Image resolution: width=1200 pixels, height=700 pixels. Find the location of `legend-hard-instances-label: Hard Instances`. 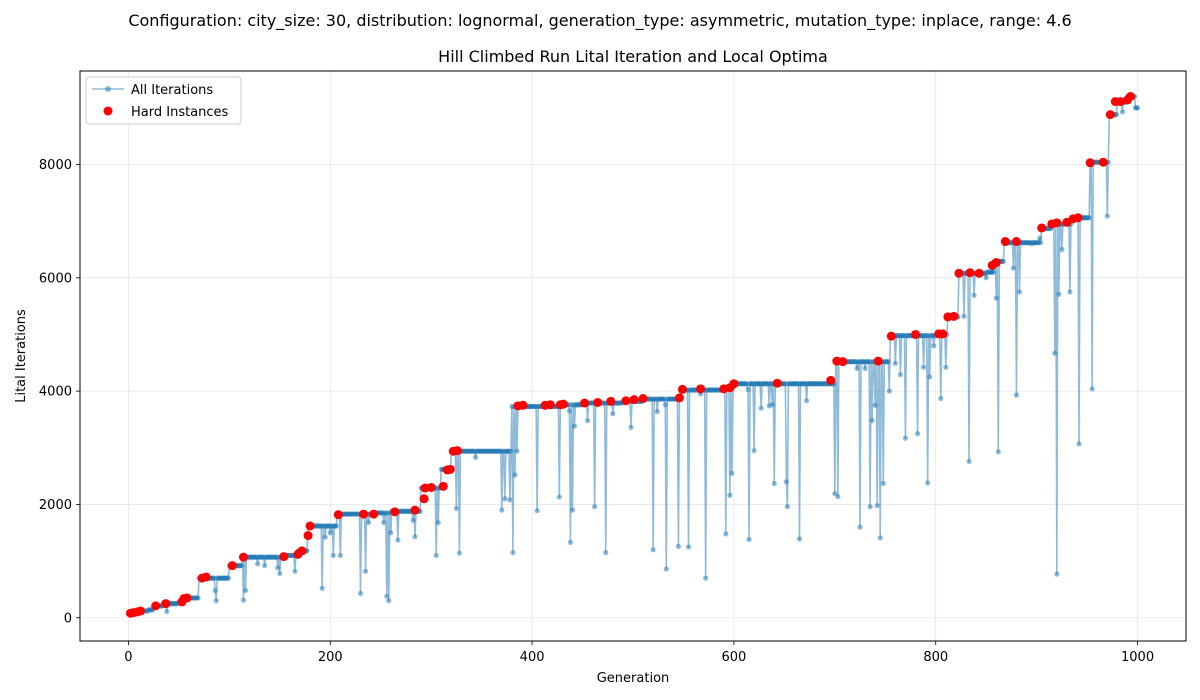

legend-hard-instances-label: Hard Instances is located at coordinates (180, 112).